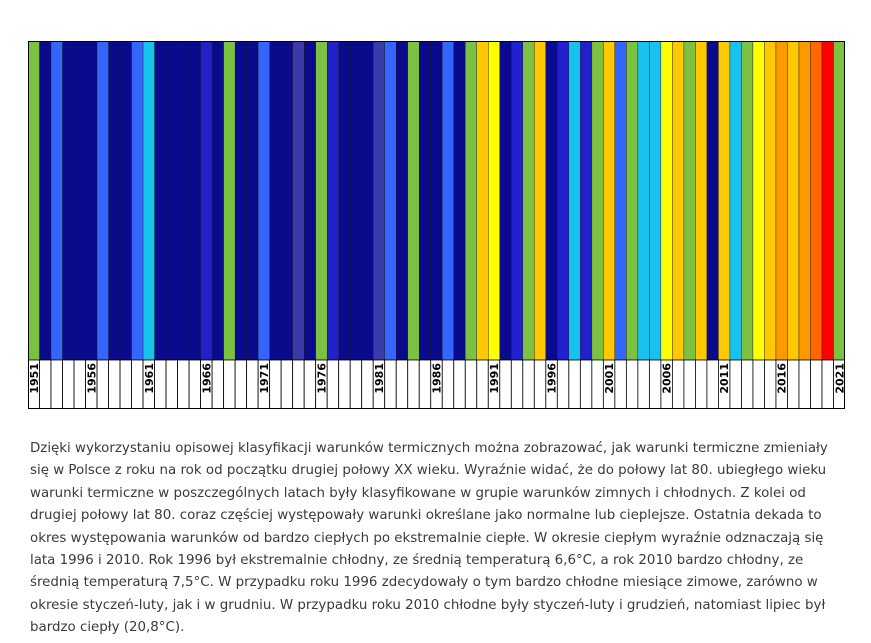  Describe the element at coordinates (333, 384) in the screenshot. I see `label-cell-1977` at that location.